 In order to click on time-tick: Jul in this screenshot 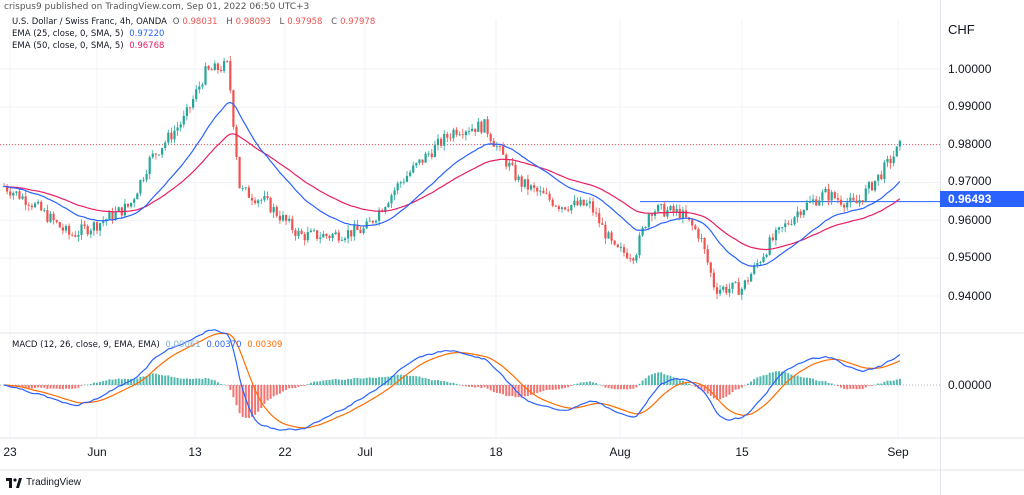, I will do `click(365, 452)`.